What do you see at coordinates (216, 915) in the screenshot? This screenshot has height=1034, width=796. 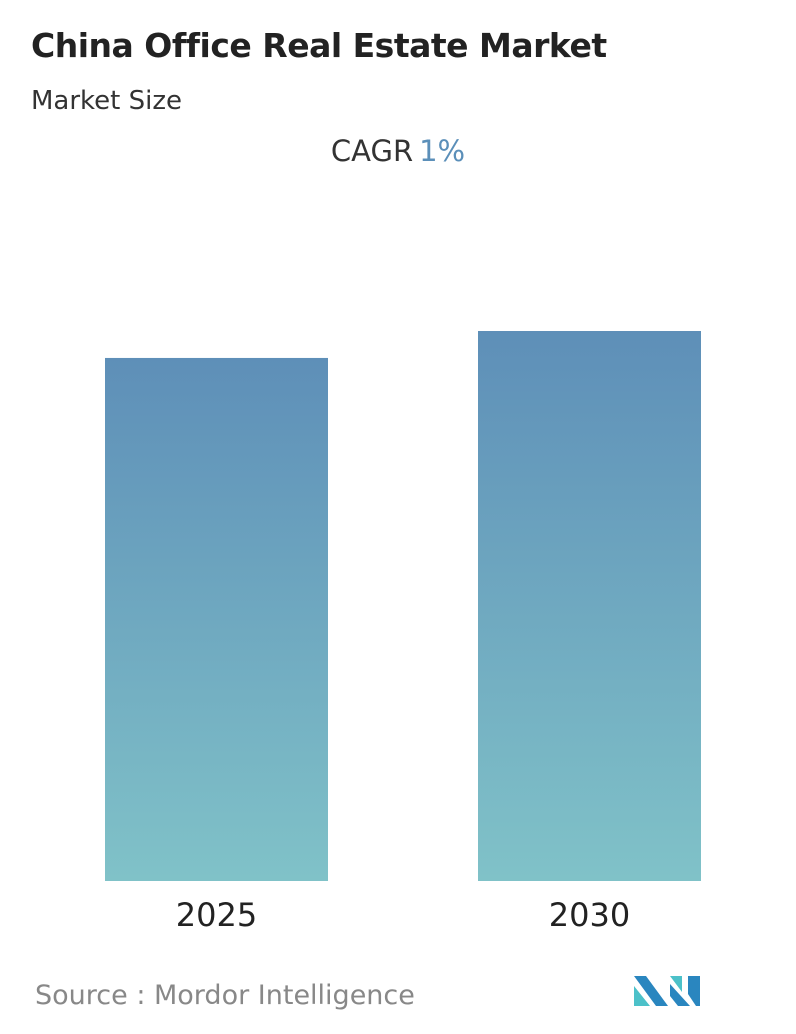 I see `x-tick-label: 2025` at bounding box center [216, 915].